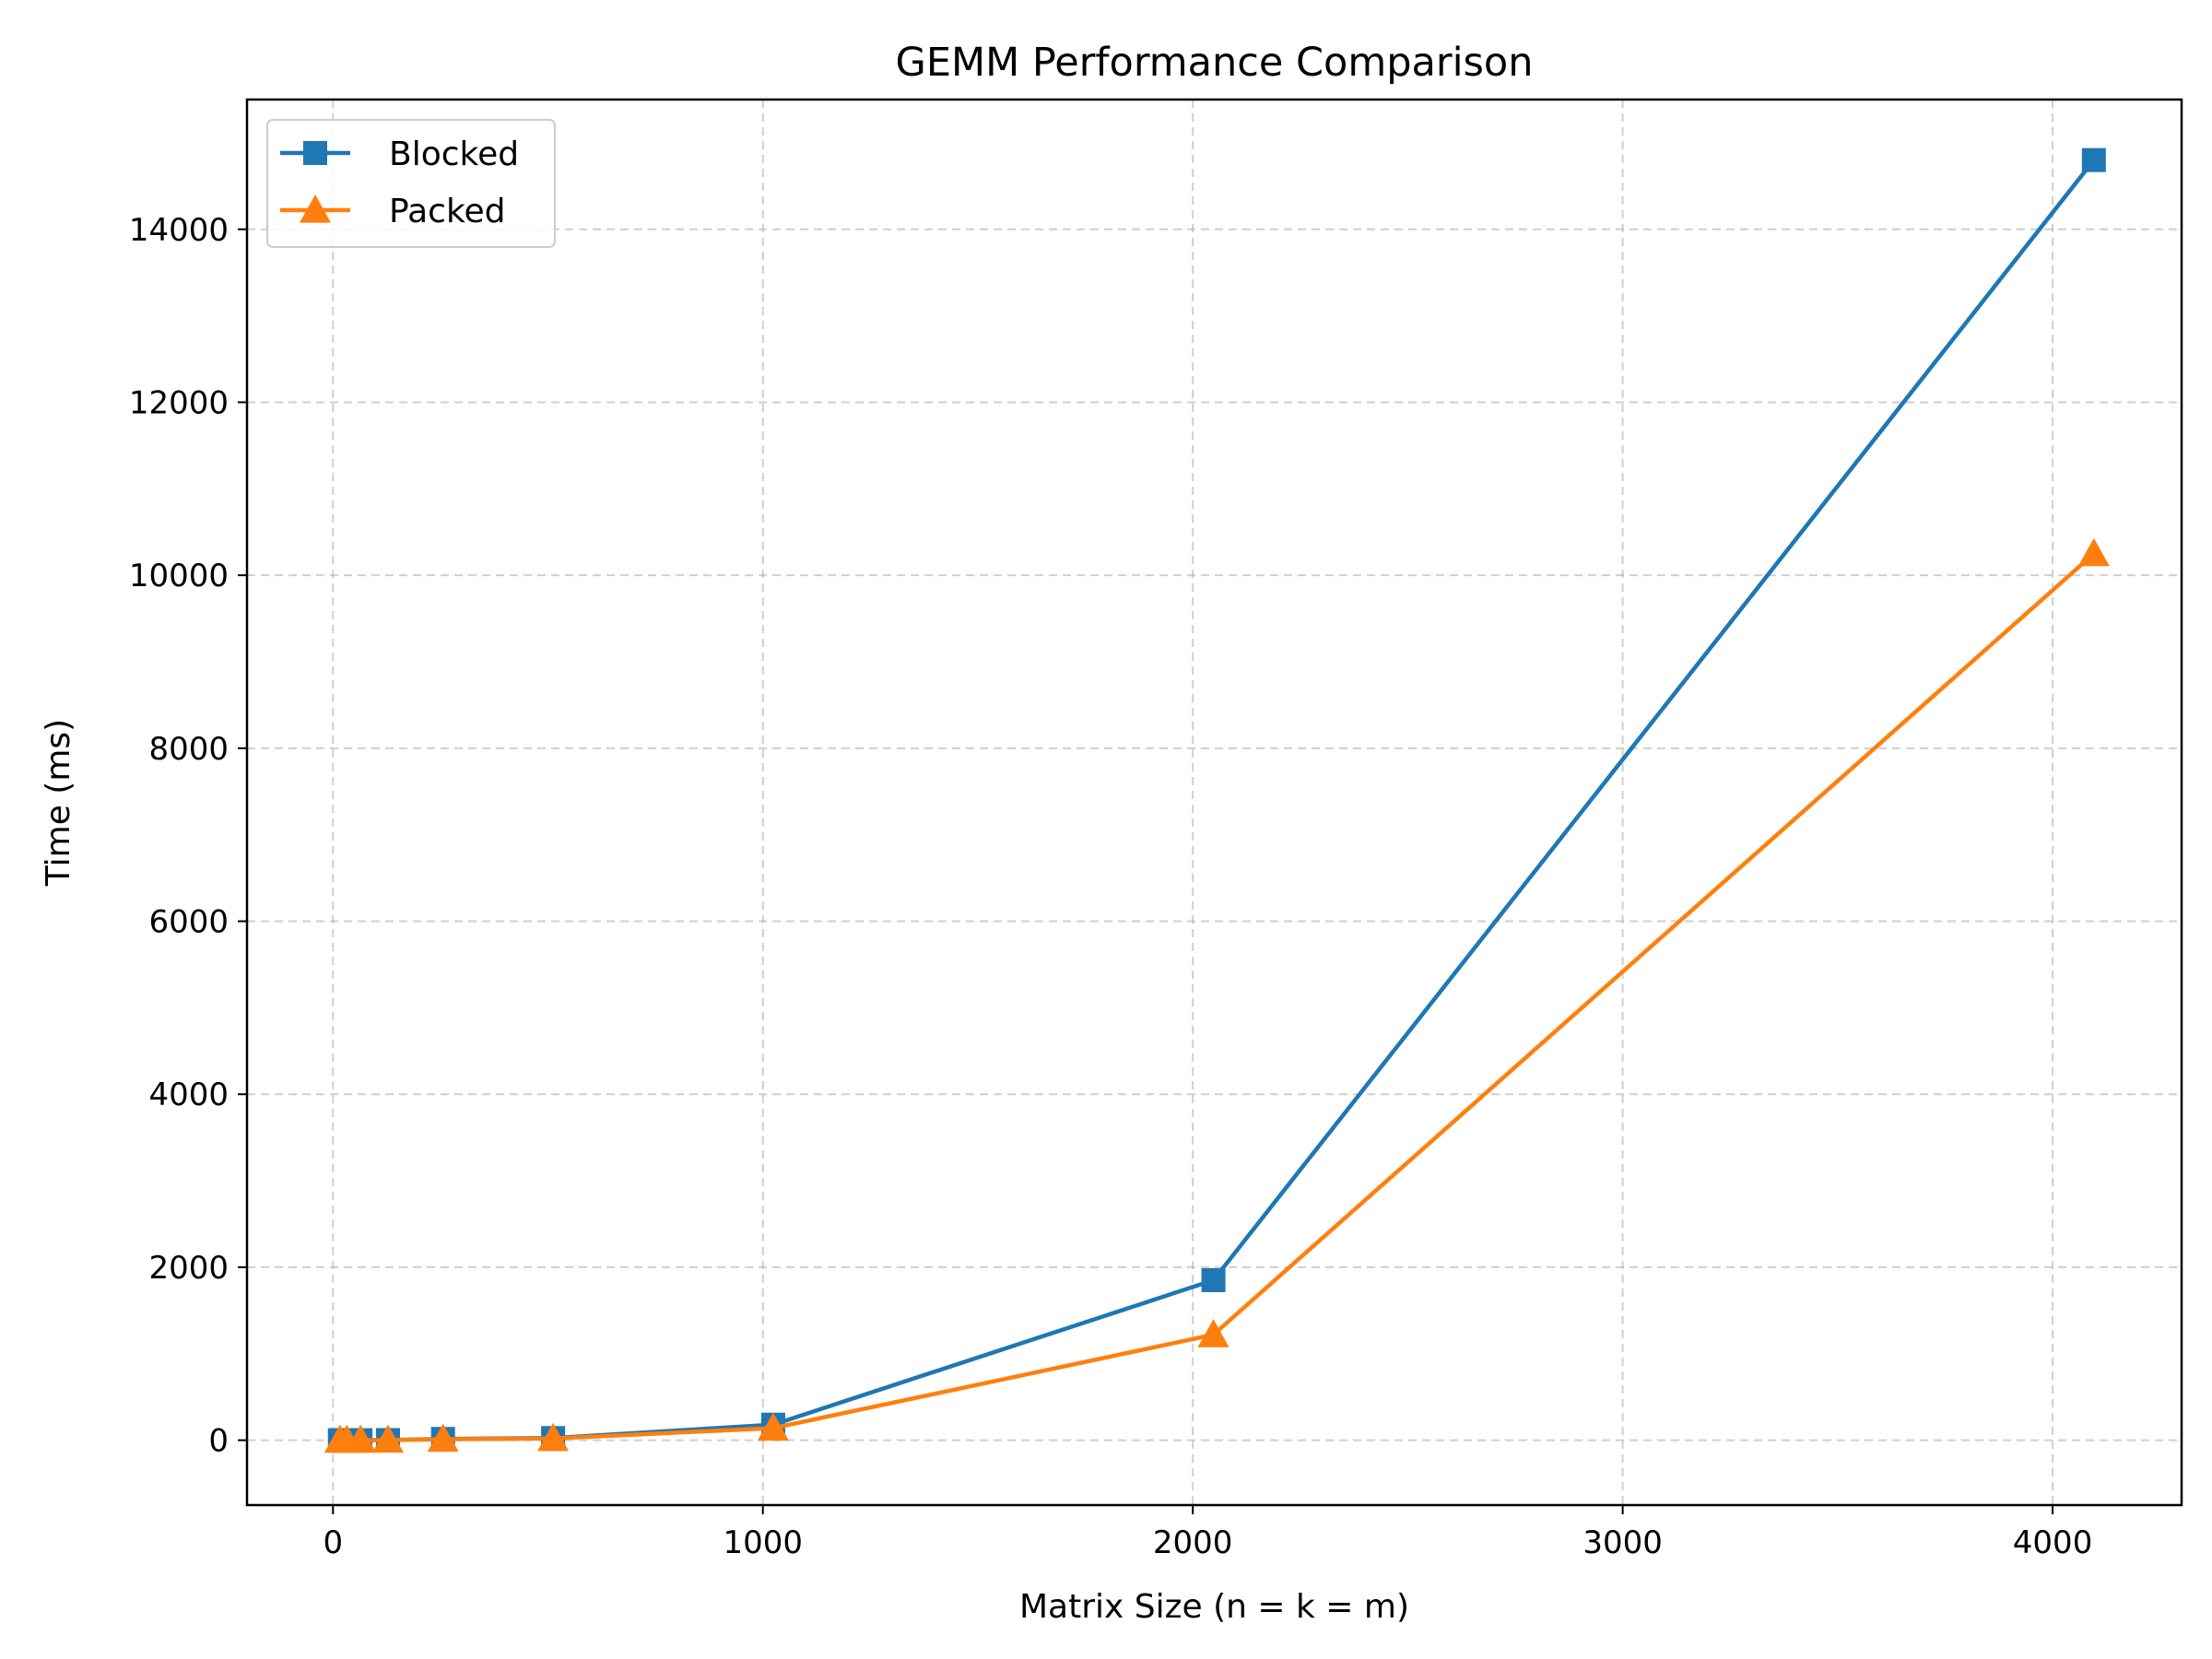 The image size is (2212, 1659). Describe the element at coordinates (1193, 1542) in the screenshot. I see `x-tick-label: 2000` at that location.